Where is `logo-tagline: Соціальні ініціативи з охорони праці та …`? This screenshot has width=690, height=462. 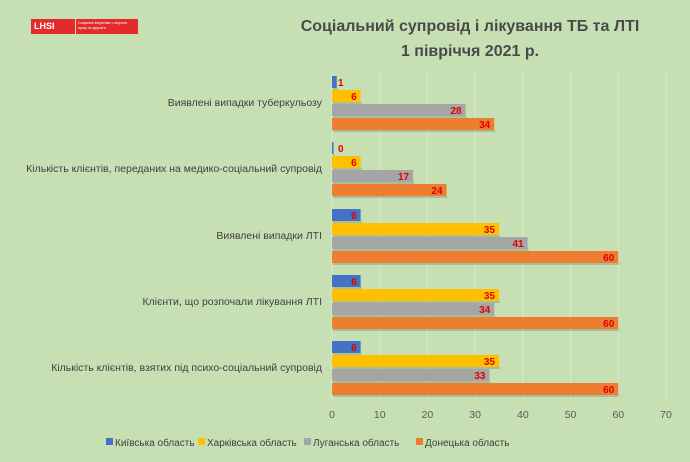 logo-tagline: Соціальні ініціативи з охорони праці та … is located at coordinates (107, 26).